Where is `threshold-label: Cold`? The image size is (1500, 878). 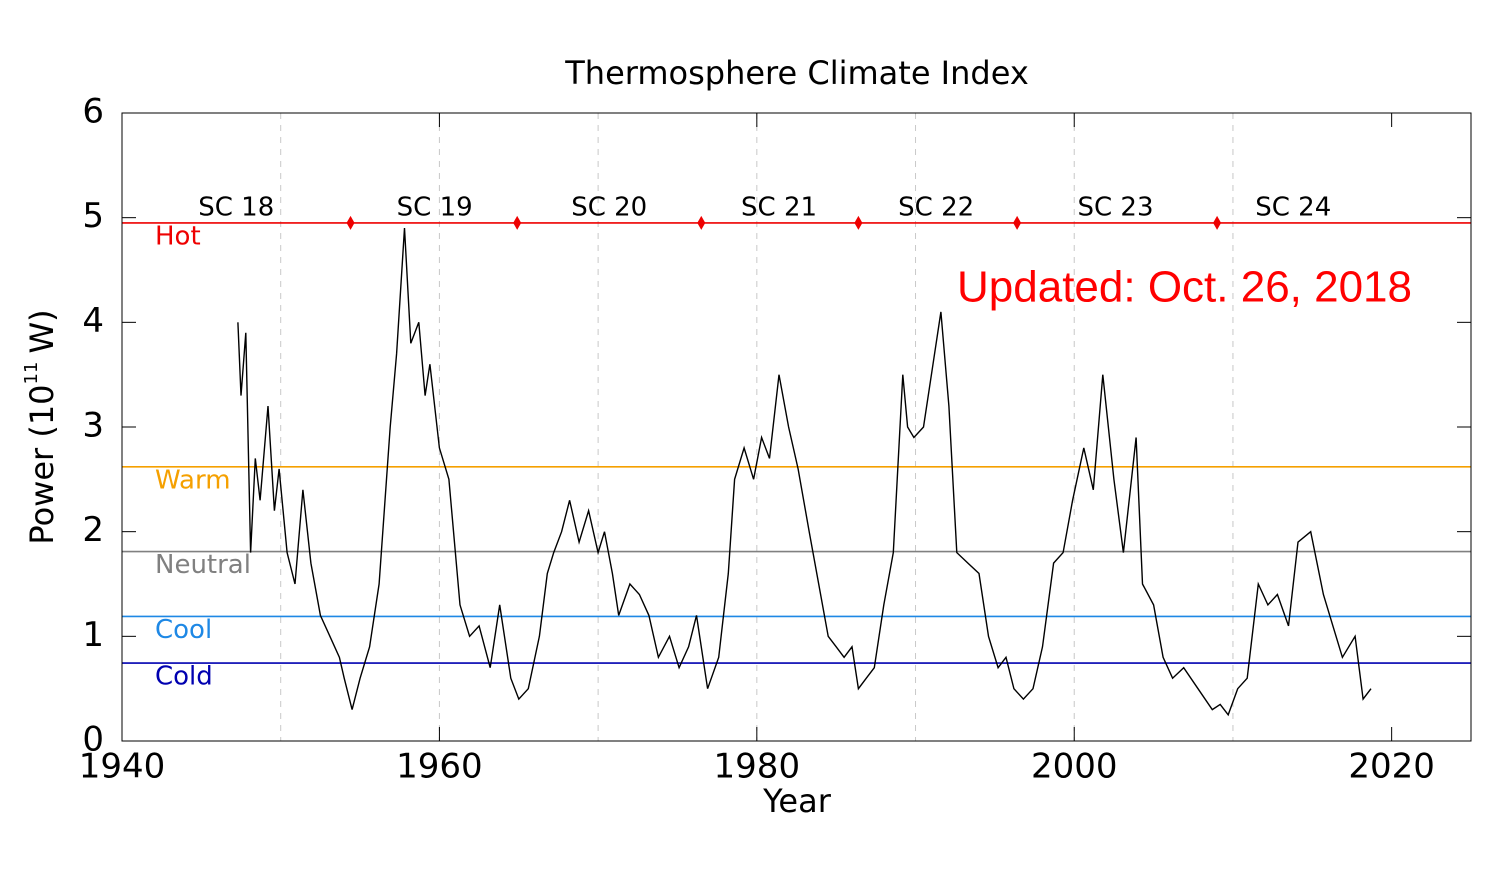 threshold-label: Cold is located at coordinates (184, 677).